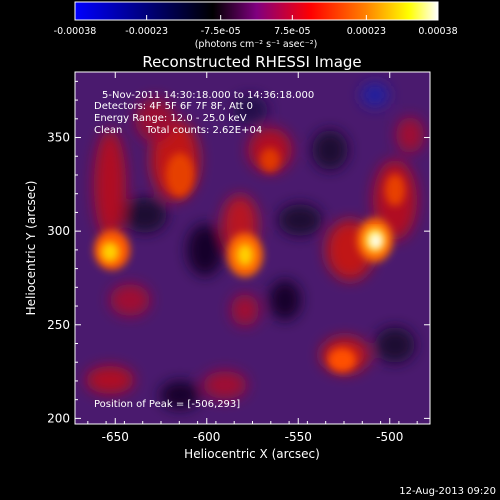  Describe the element at coordinates (167, 404) in the screenshot. I see `annotation-peak-position: Position of Peak = [-506,293]` at that location.